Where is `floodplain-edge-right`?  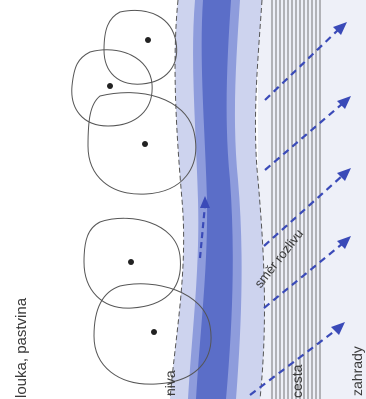
floodplain-edge-right is located at coordinates (259, 199).